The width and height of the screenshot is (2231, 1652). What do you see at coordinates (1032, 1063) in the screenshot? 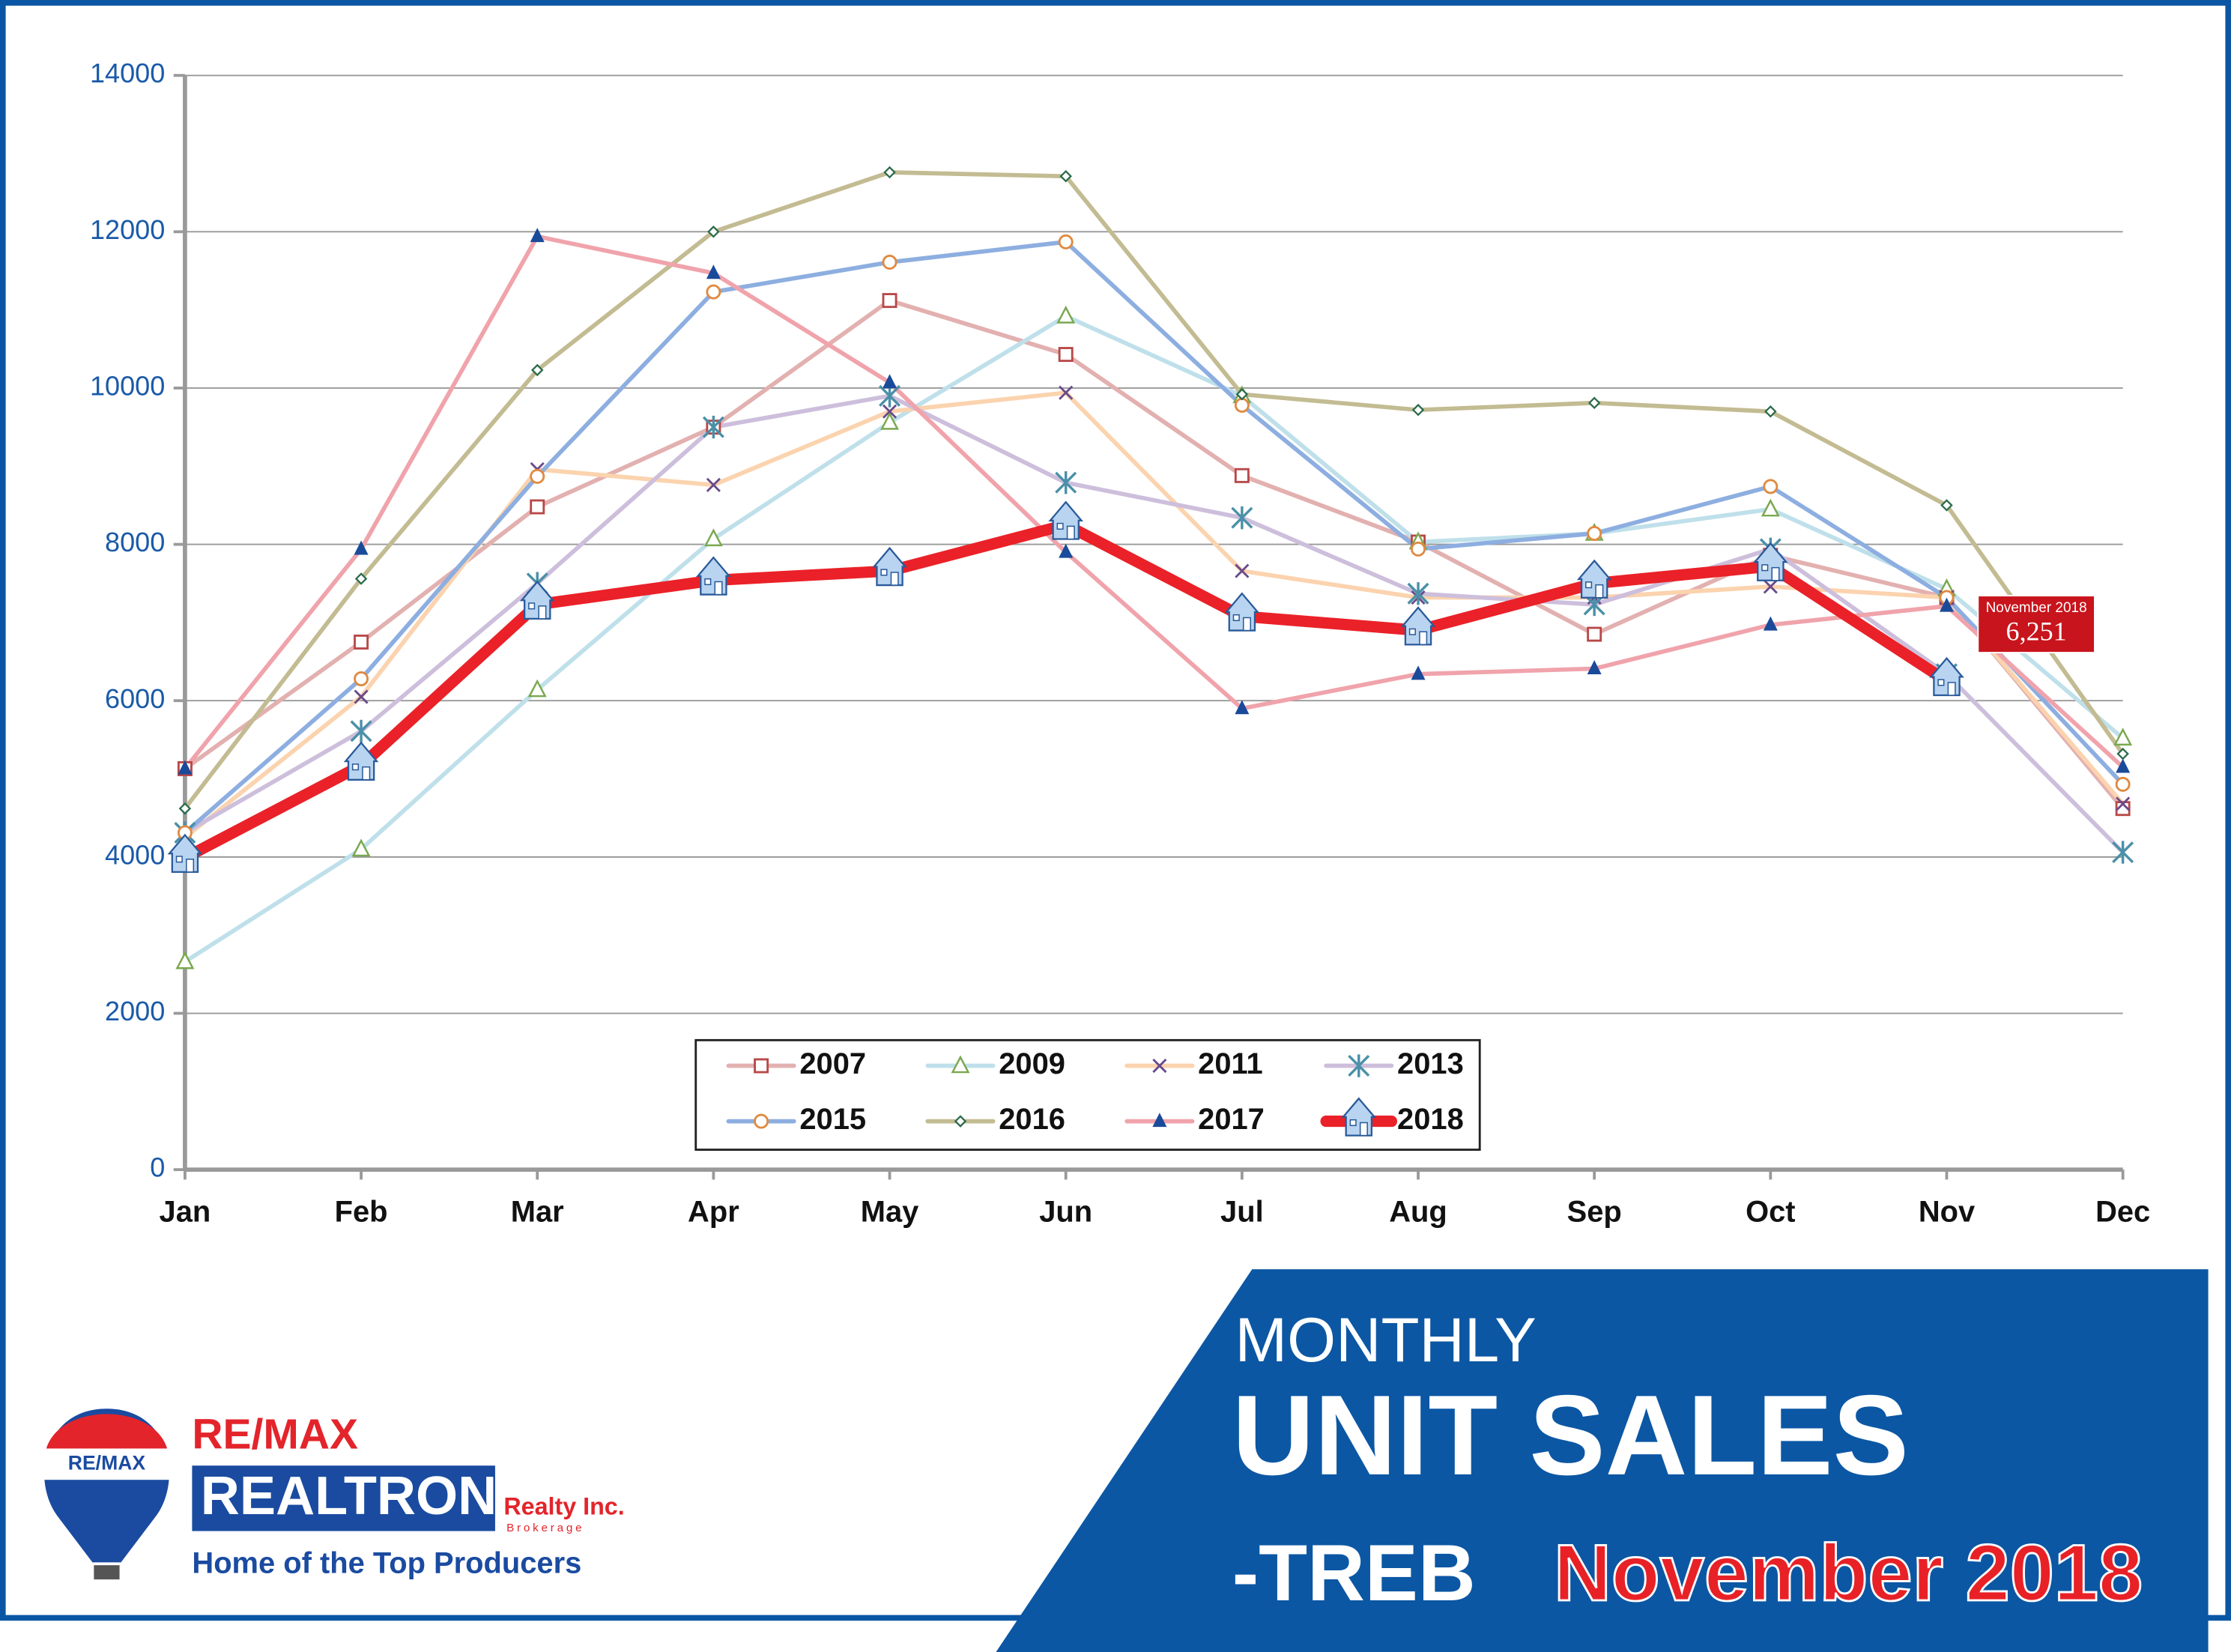
I see `legend-label: 2009` at bounding box center [1032, 1063].